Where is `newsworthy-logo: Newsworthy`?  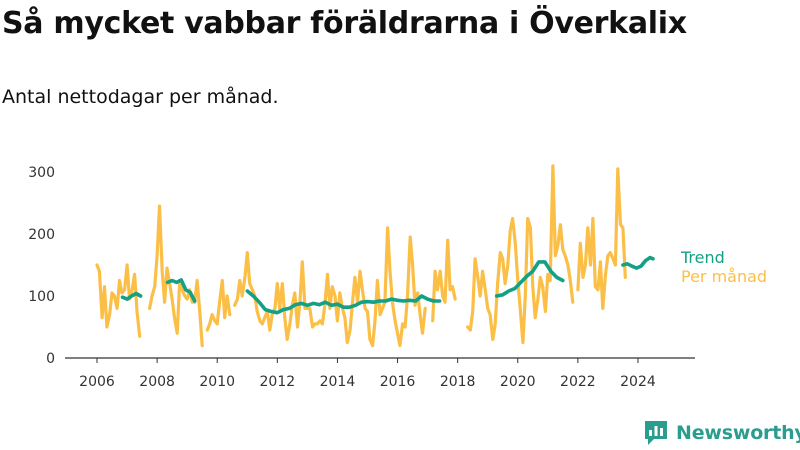
newsworthy-logo: Newsworthy is located at coordinates (722, 433).